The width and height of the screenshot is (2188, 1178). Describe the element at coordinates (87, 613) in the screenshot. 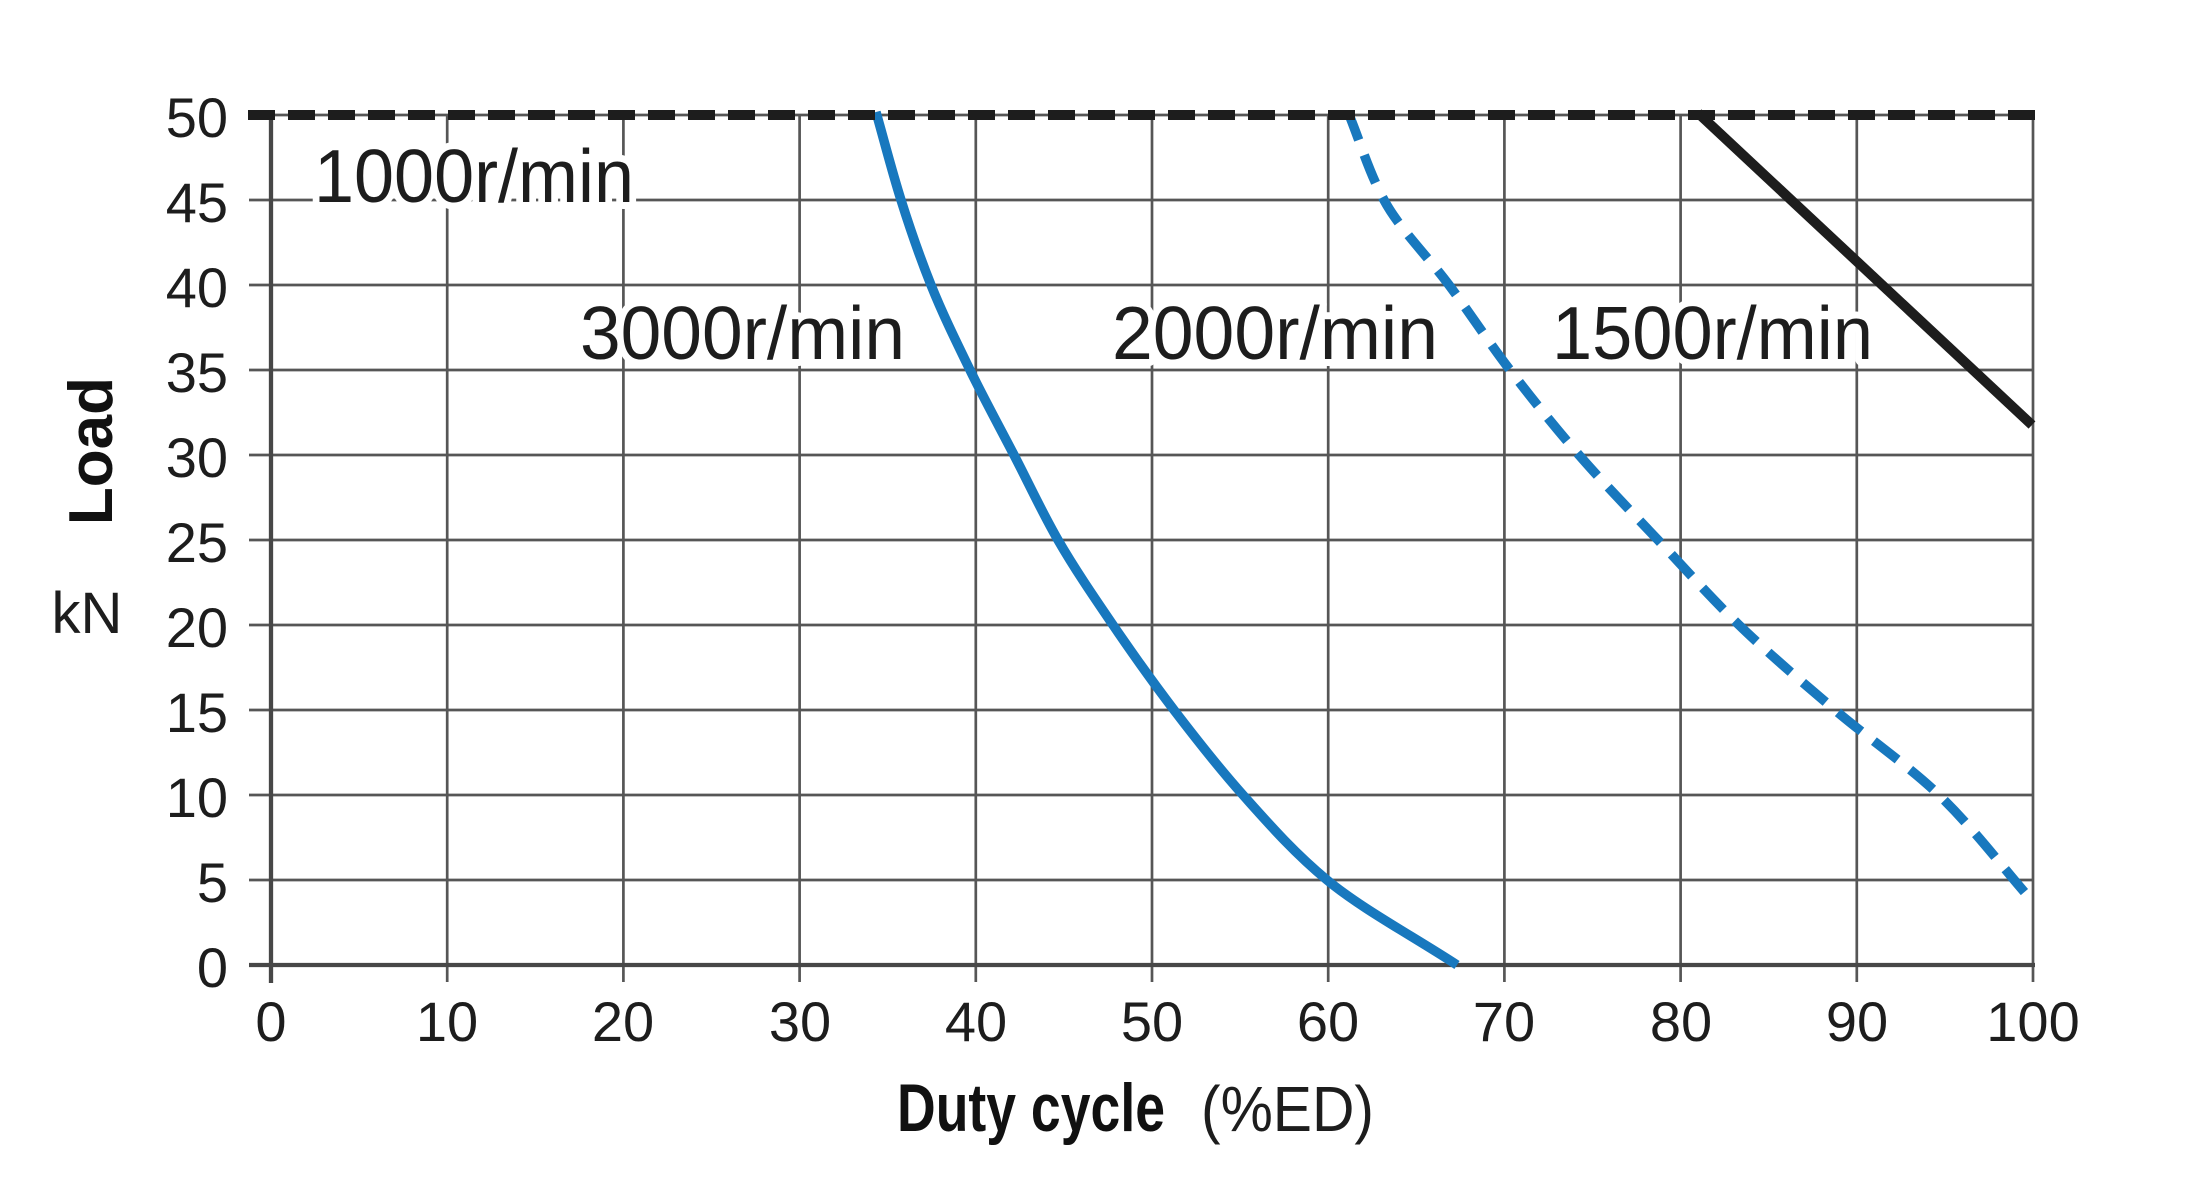

I see `svg-text: kN` at that location.